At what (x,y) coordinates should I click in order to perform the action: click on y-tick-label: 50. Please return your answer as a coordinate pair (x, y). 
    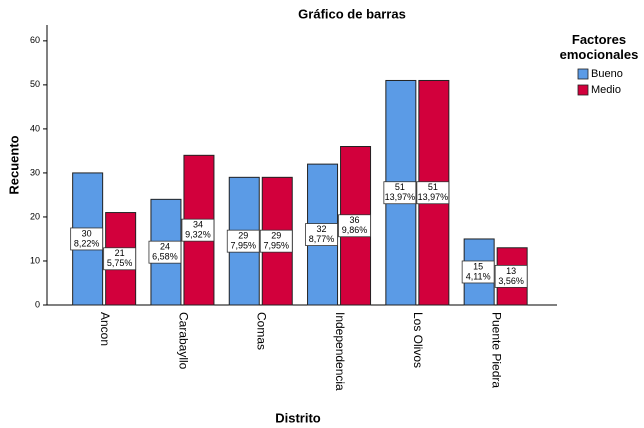
    Looking at the image, I should click on (35, 84).